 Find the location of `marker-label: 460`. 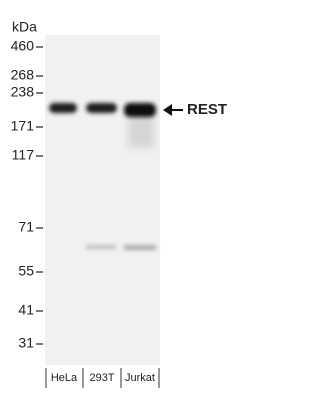

marker-label: 460 is located at coordinates (23, 46).